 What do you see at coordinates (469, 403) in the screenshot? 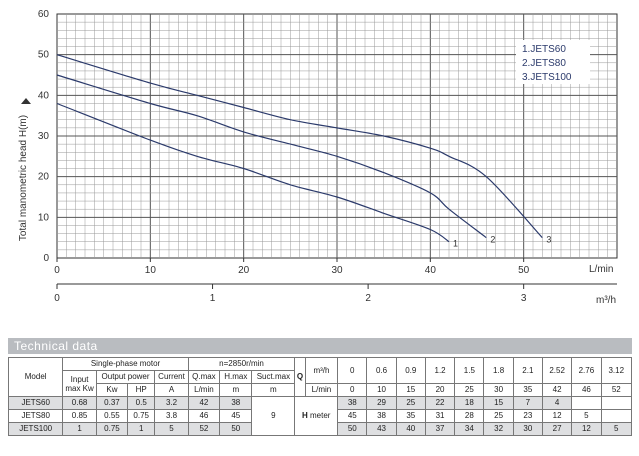
I see `head-cell: 18` at bounding box center [469, 403].